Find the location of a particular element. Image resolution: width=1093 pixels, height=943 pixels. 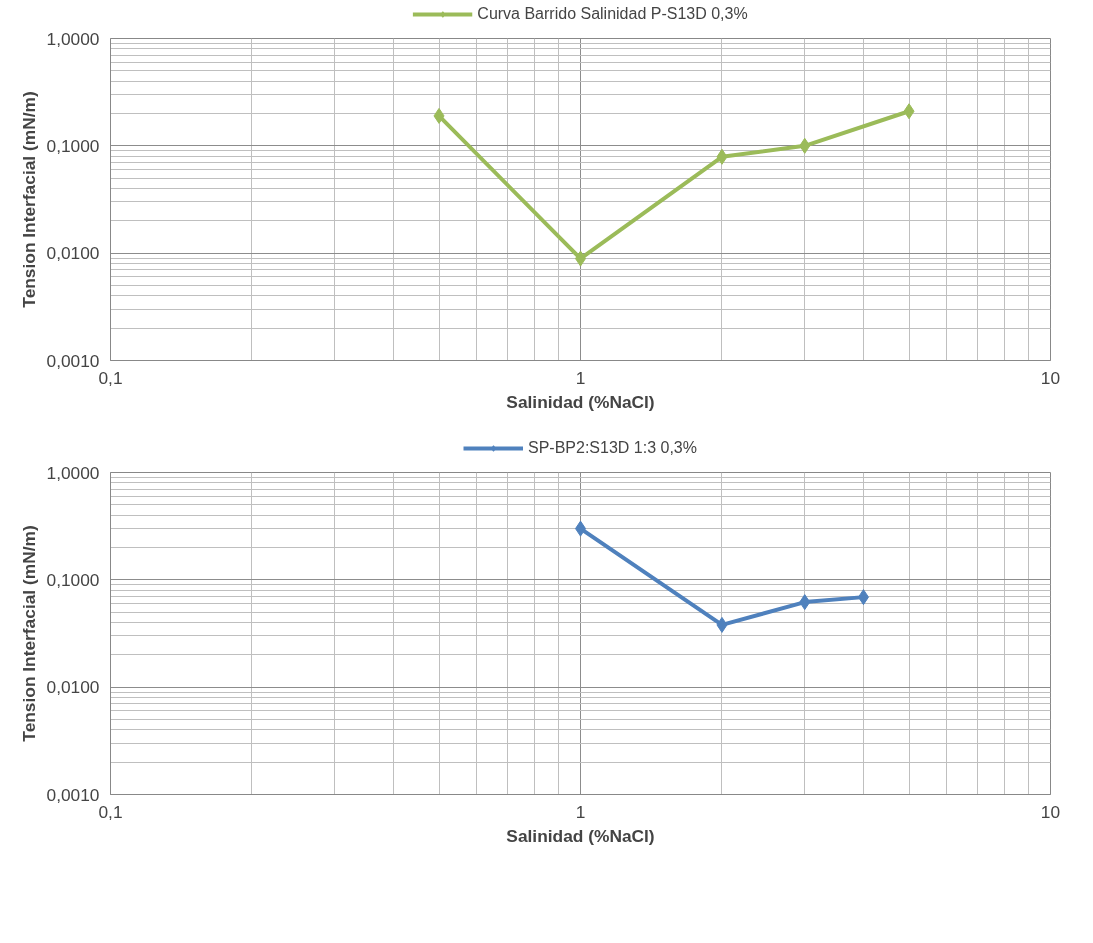

legend-label: Curva Barrido Salinidad P-S13D 0,3% is located at coordinates (612, 14).